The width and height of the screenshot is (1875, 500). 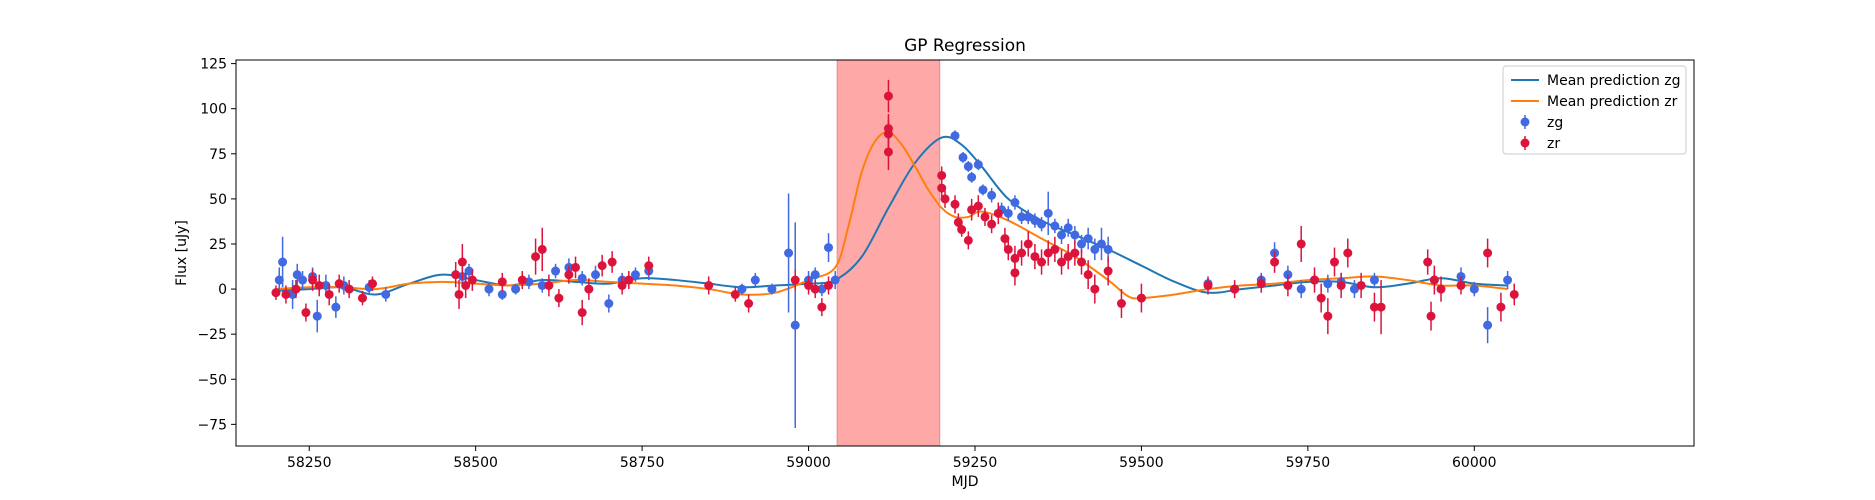 I want to click on legend-frame, so click(x=1594, y=110).